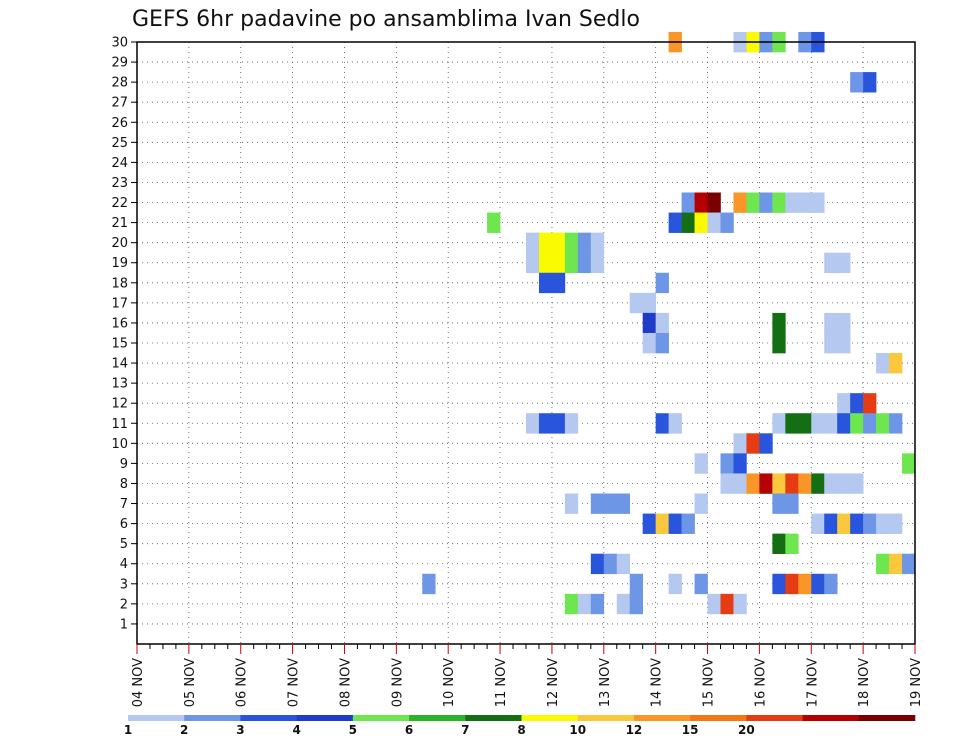  I want to click on y-tick-label: 18, so click(119, 283).